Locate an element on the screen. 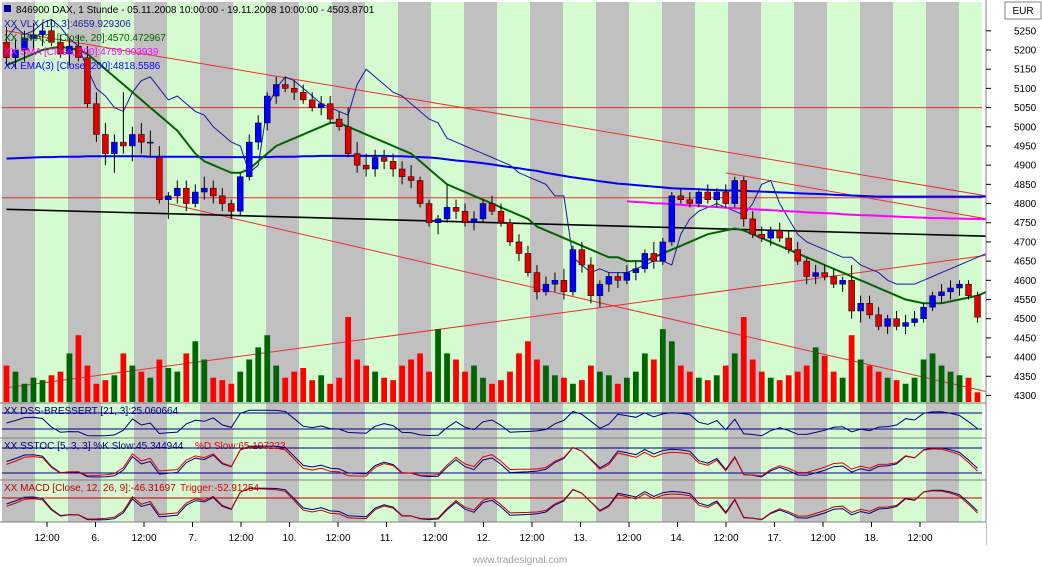 The image size is (1042, 567). macd-trigger-line is located at coordinates (492, 503).